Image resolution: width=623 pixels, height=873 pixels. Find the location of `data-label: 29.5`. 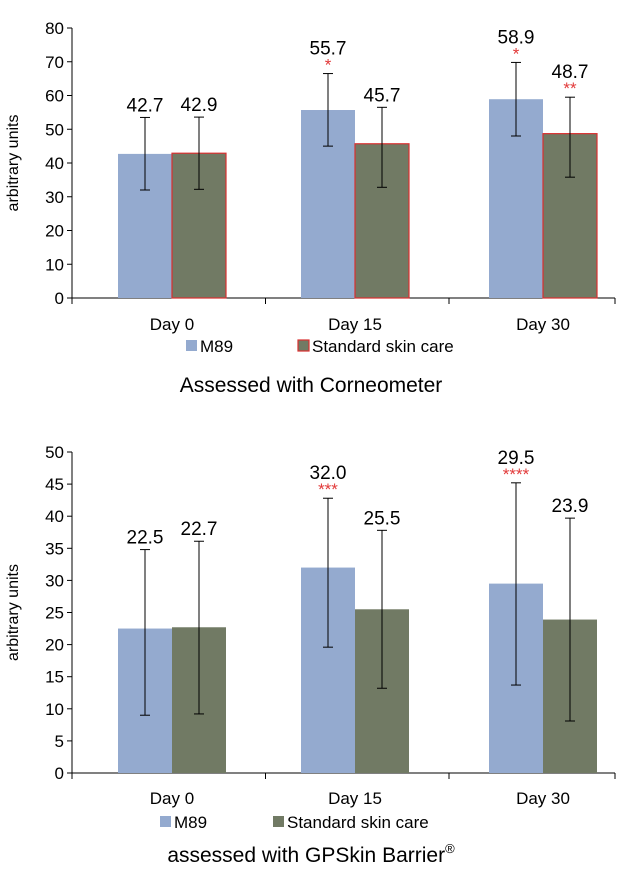

data-label: 29.5 is located at coordinates (516, 458).